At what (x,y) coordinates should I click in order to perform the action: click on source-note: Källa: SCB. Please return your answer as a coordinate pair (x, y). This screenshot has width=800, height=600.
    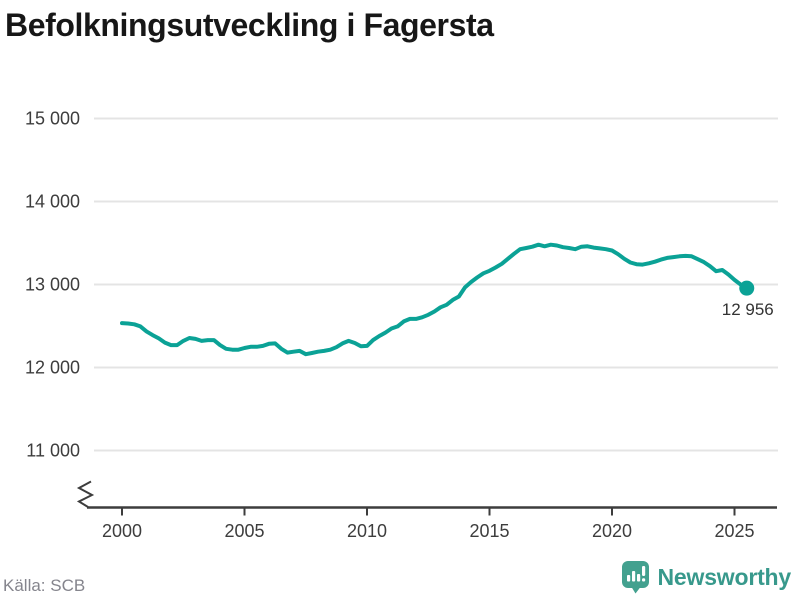
    Looking at the image, I should click on (44, 585).